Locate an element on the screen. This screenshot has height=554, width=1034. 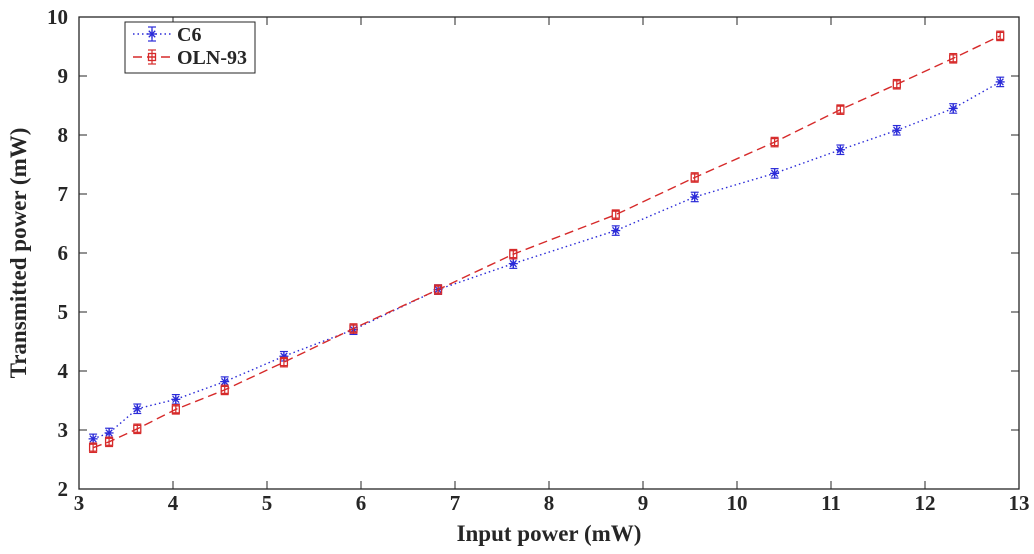
x-axis-label: Input power (mW) is located at coordinates (549, 533).